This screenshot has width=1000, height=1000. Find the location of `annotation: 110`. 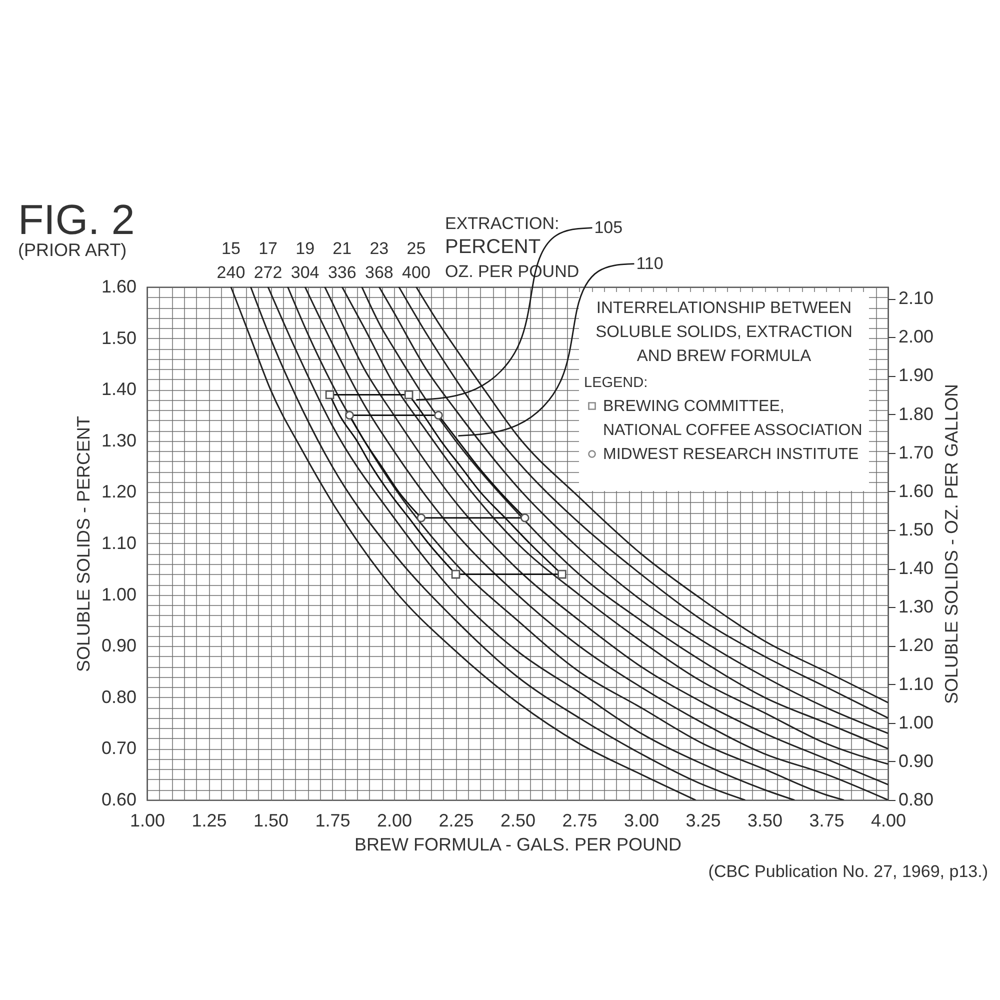

annotation: 110 is located at coordinates (650, 263).